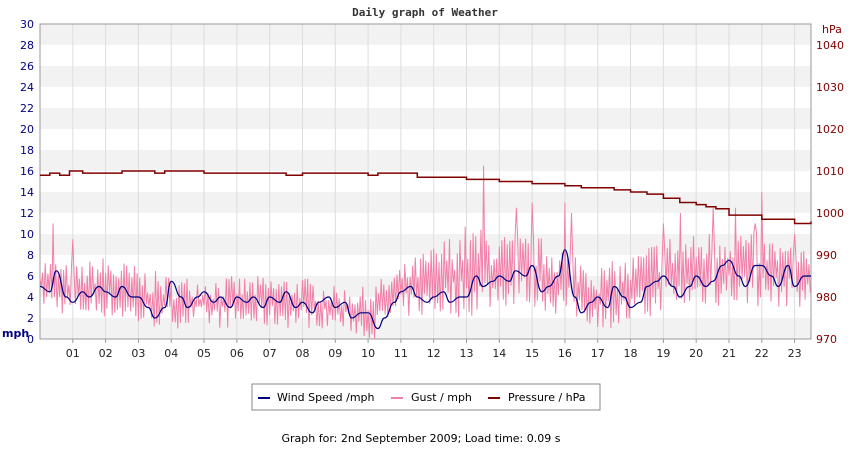  What do you see at coordinates (106, 353) in the screenshot?
I see `x-tick-label: 02` at bounding box center [106, 353].